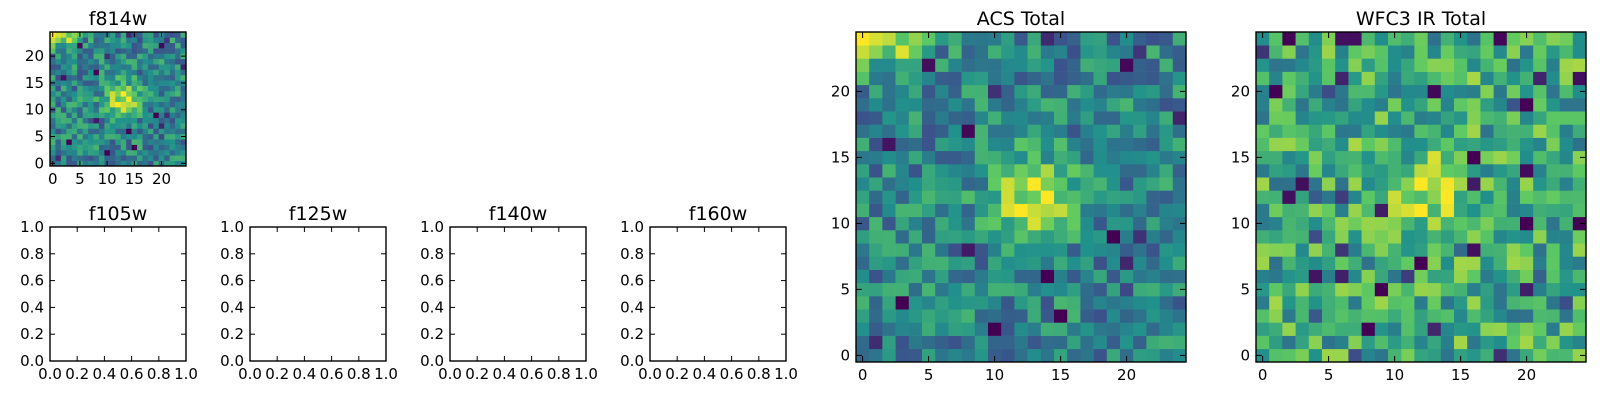 This screenshot has width=1600, height=400. Describe the element at coordinates (118, 214) in the screenshot. I see `panel-title: f105w` at that location.